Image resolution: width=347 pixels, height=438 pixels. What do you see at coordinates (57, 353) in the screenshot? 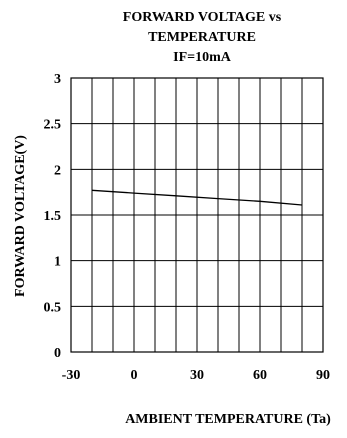
I see `y-tick-label-0: 0` at bounding box center [57, 353].